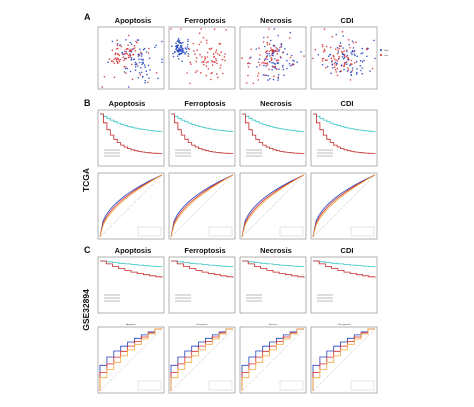 Image resolution: width=474 pixels, height=407 pixels. What do you see at coordinates (204, 20) in the screenshot?
I see `col-title-a-1: Ferroptosis` at bounding box center [204, 20].